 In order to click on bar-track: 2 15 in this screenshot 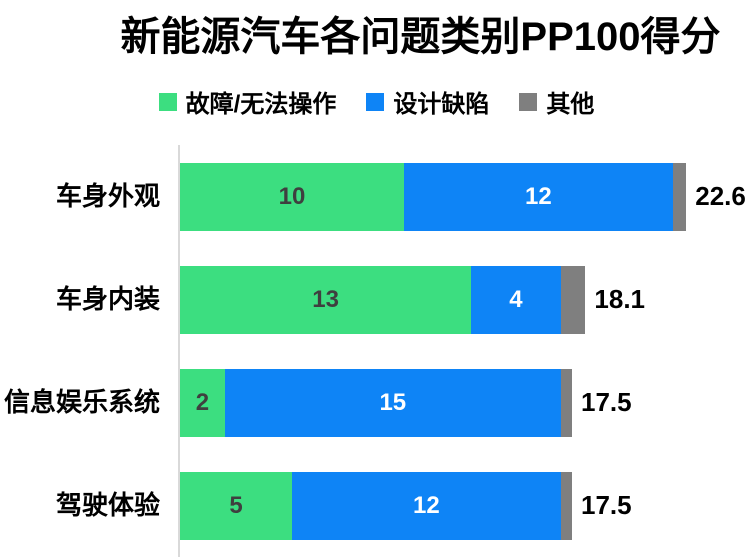, I will do `click(376, 402)`.